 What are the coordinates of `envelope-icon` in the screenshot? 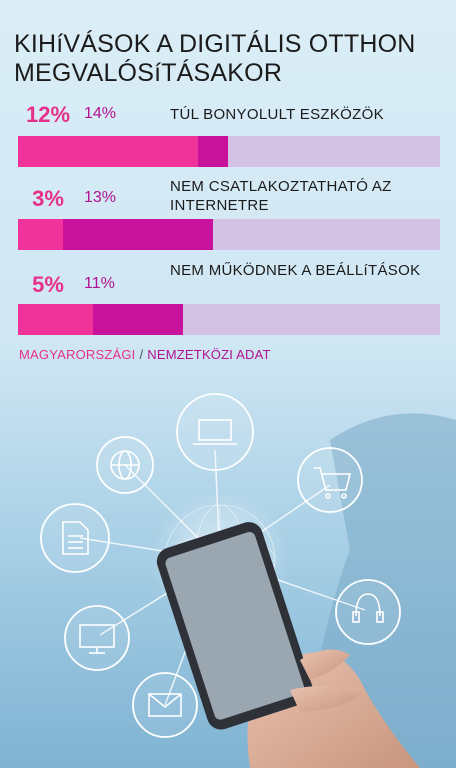 It's located at (165, 705).